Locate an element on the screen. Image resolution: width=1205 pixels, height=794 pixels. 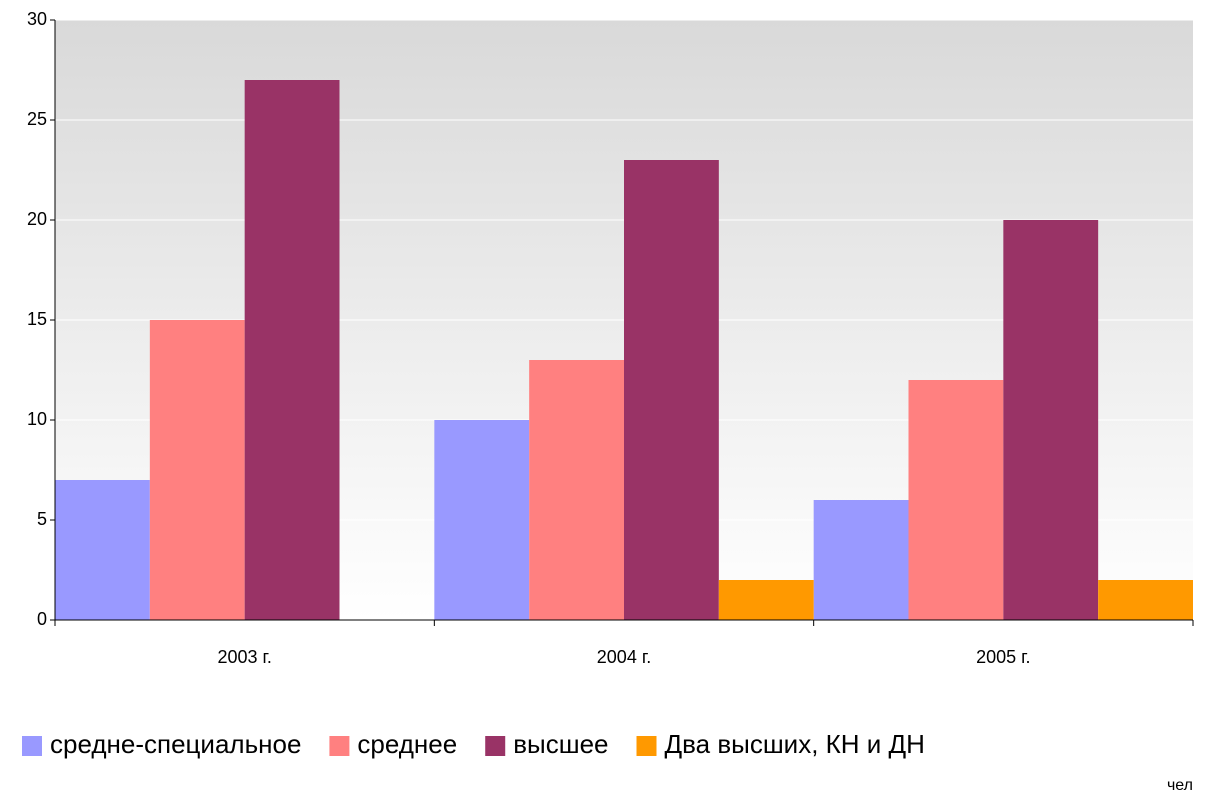
legend-label: высшее is located at coordinates (560, 744).